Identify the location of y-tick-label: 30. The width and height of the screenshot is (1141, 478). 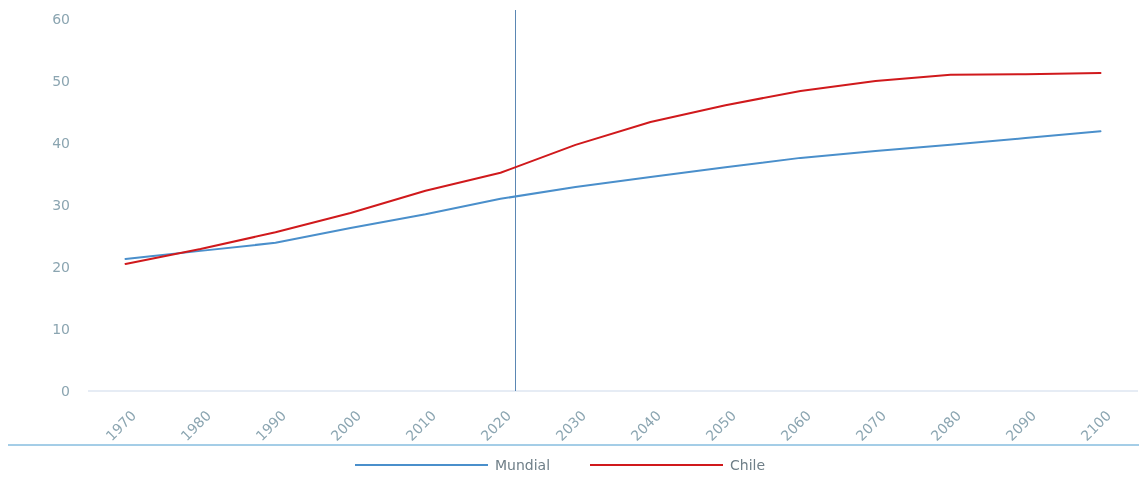
(61, 204).